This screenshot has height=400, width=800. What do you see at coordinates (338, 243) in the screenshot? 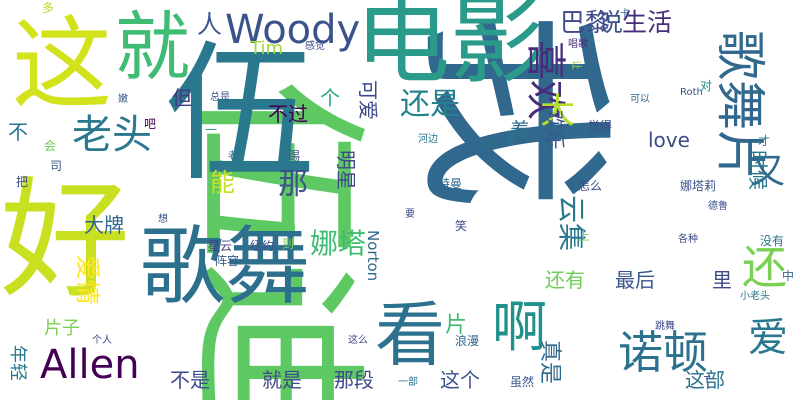
I see `word: 娜塔` at bounding box center [338, 243].